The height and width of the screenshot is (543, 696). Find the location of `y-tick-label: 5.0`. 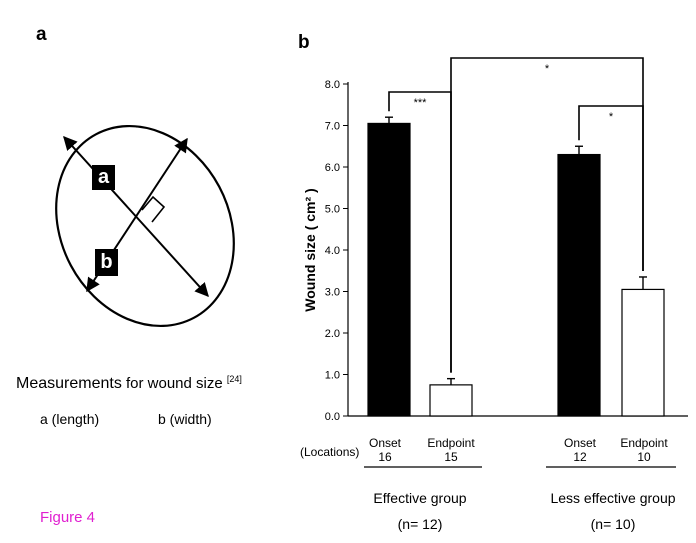

y-tick-label: 5.0 is located at coordinates (332, 210).